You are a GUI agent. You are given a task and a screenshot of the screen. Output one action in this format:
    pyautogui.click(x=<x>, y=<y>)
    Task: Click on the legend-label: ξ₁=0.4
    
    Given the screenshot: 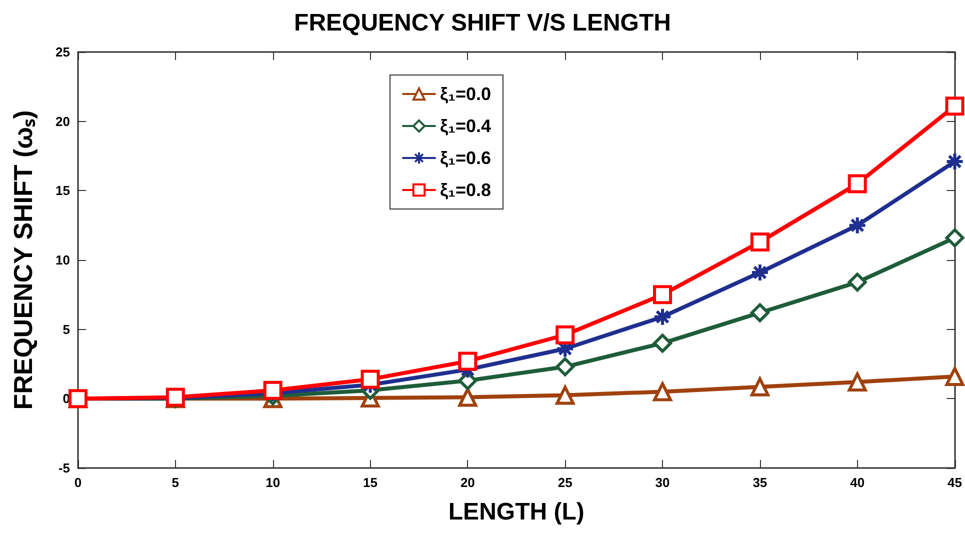 What is the action you would take?
    pyautogui.click(x=465, y=126)
    